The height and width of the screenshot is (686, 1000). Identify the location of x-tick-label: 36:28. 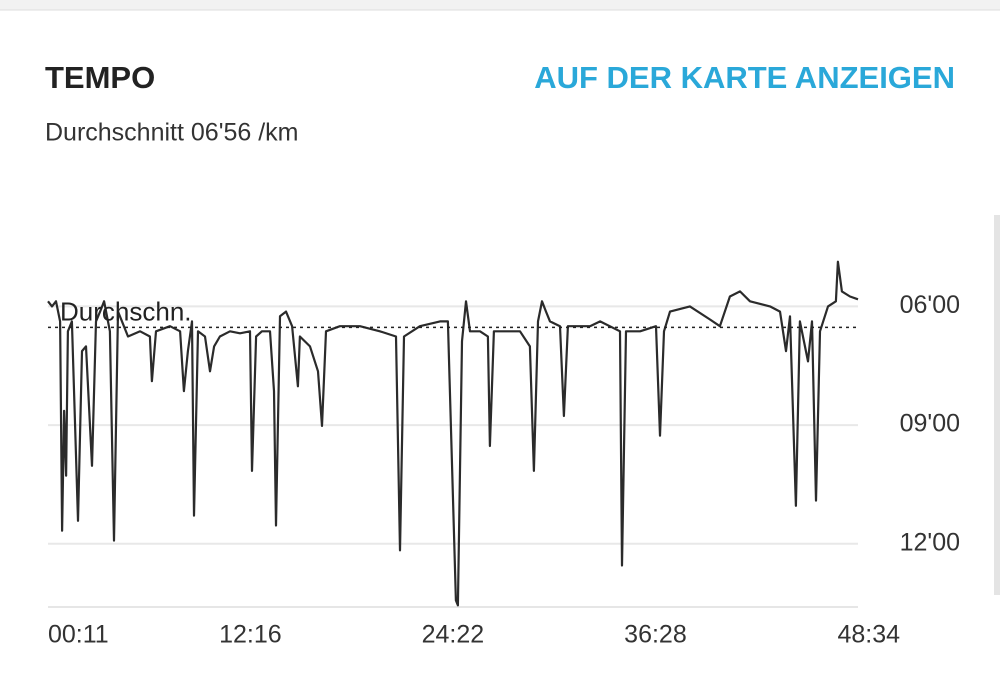
(655, 635).